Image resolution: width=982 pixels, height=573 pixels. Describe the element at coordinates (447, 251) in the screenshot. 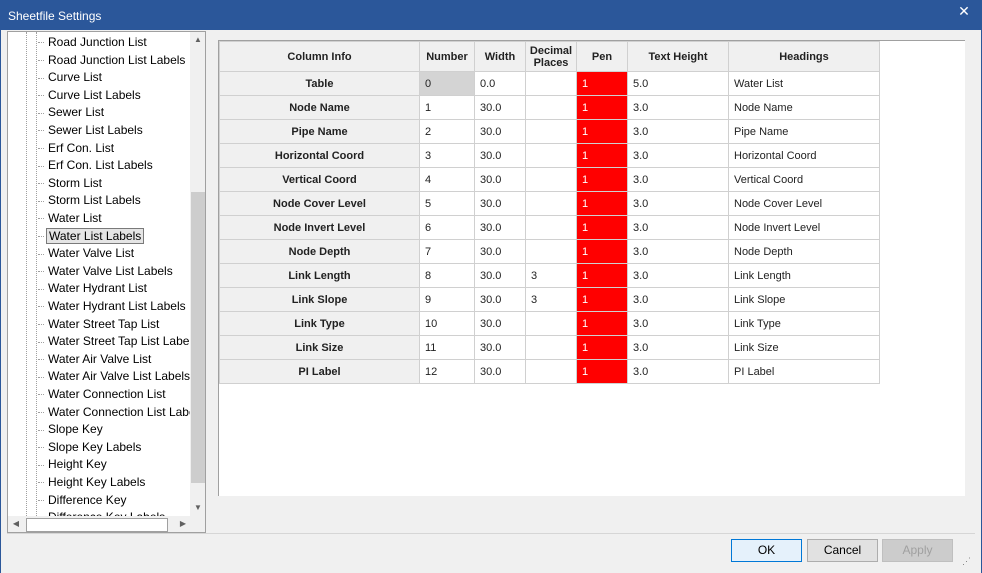

I see `cell-number: 7` at that location.